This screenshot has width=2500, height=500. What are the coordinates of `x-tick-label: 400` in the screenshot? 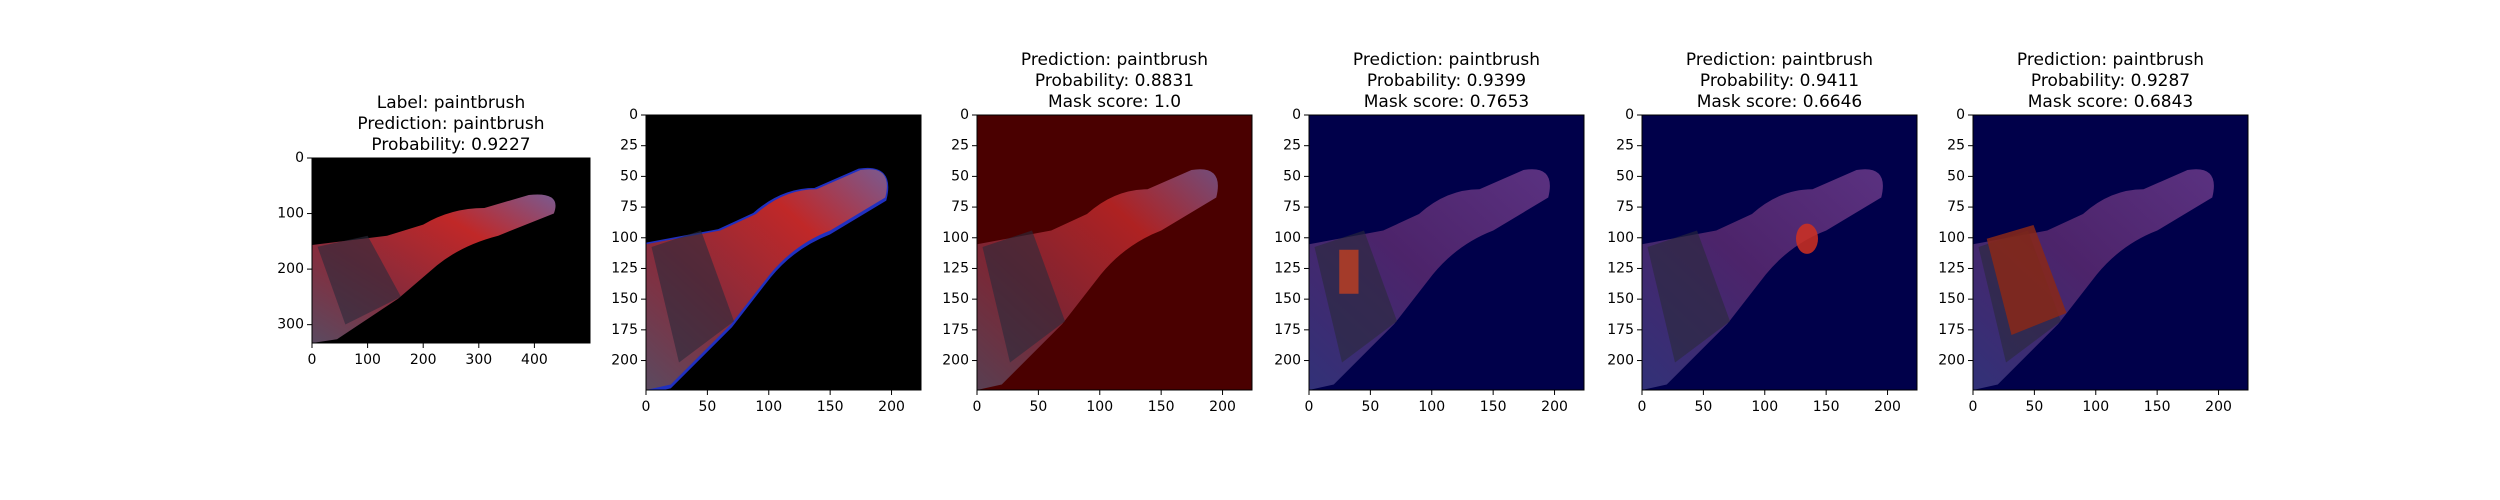 It's located at (534, 360).